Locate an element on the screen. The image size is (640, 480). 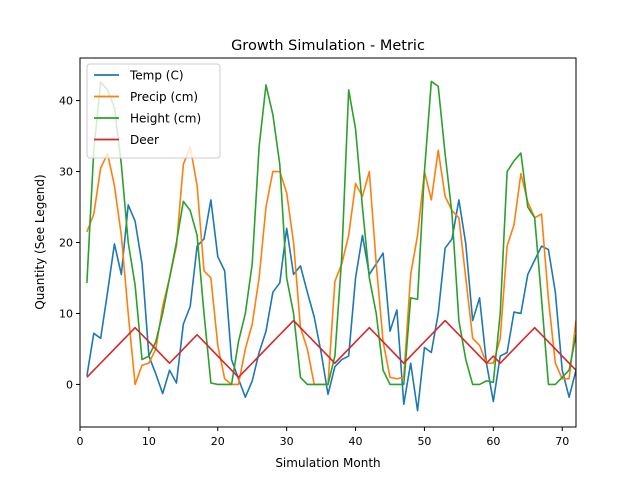
y-tick-label: 40 is located at coordinates (66, 101).